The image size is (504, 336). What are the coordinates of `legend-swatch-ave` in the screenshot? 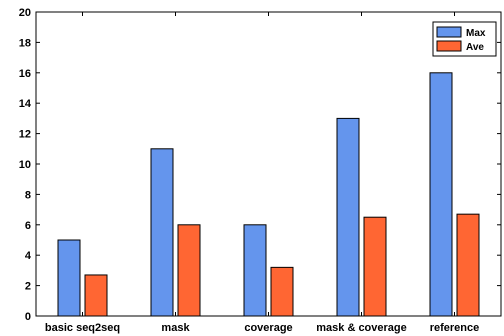 It's located at (449, 46).